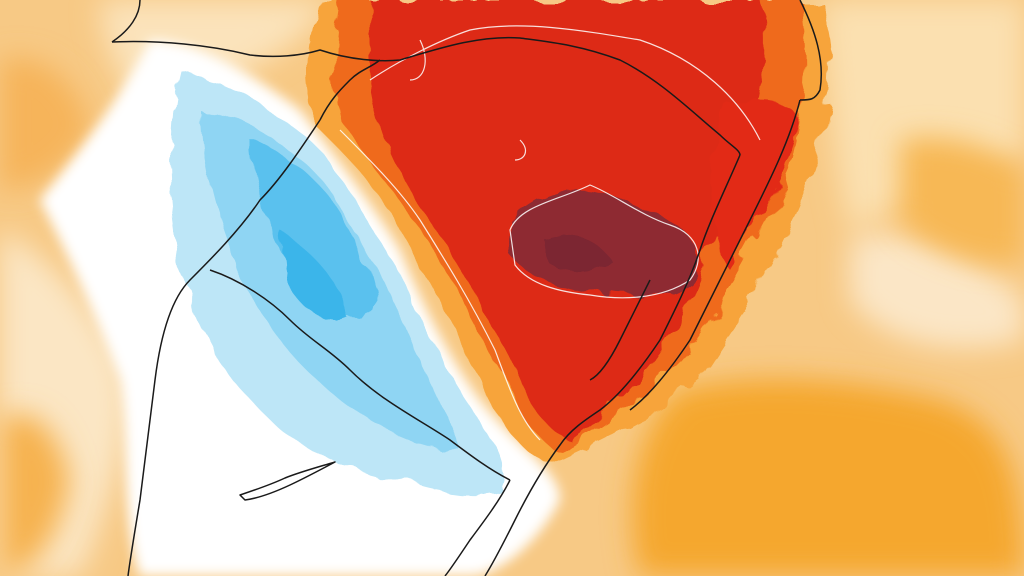 The width and height of the screenshot is (1024, 576). What do you see at coordinates (287, 481) in the screenshot?
I see `reservoir-outline` at bounding box center [287, 481].